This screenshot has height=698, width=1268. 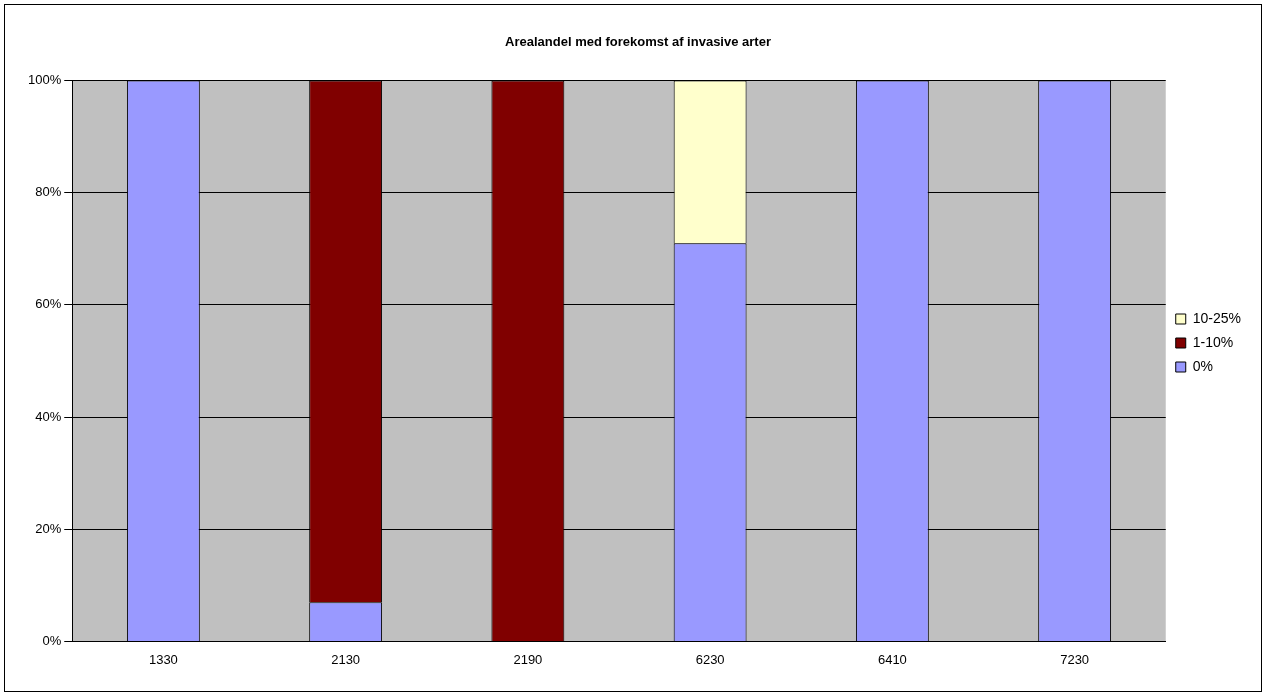 What do you see at coordinates (1217, 317) in the screenshot?
I see `legend-label: 10-25%` at bounding box center [1217, 317].